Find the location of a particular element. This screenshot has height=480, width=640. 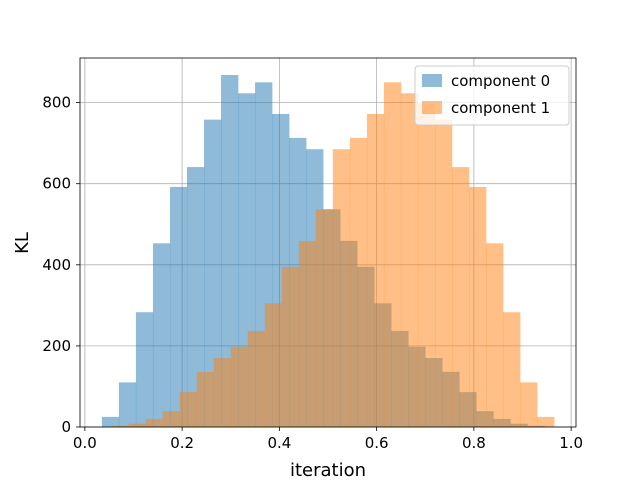

x-axis-label: iteration is located at coordinates (328, 470).